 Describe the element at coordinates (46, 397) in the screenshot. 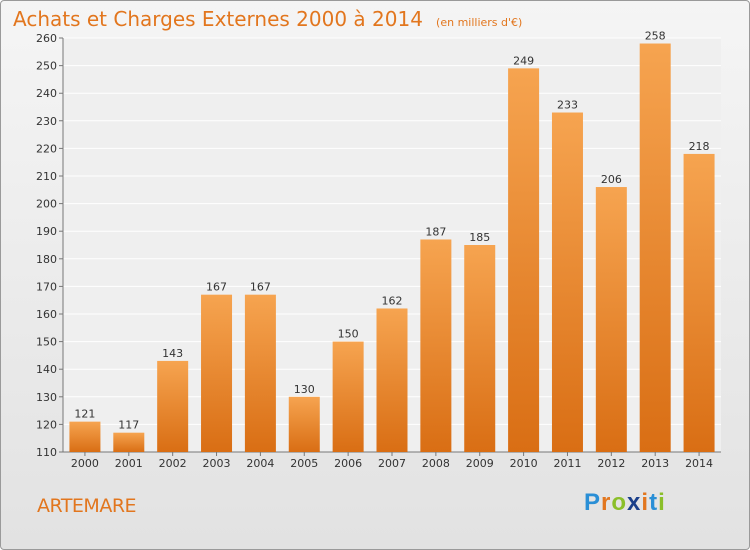

I see `y-tick-label: 130` at that location.